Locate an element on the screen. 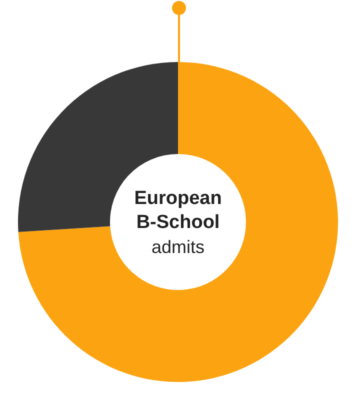 The image size is (354, 394). text: European B-School is located at coordinates (178, 210).